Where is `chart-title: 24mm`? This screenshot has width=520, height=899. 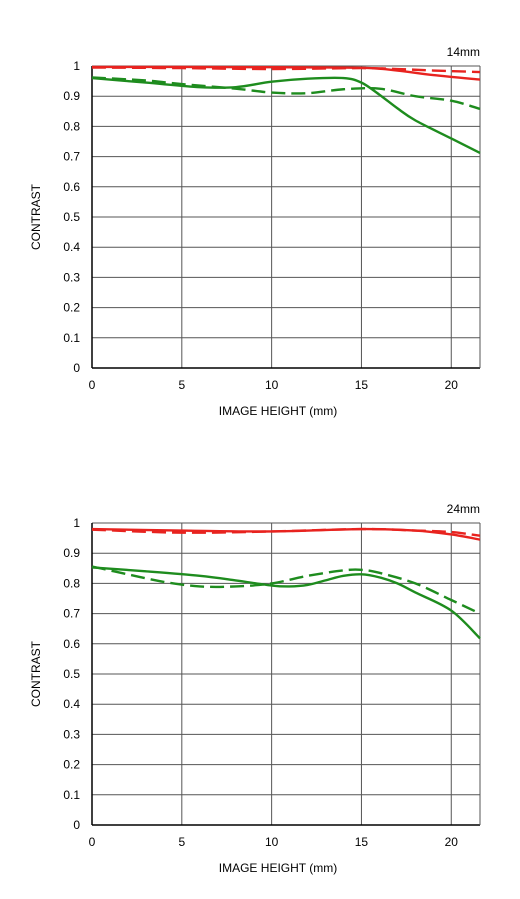
chart-title: 24mm is located at coordinates (463, 509).